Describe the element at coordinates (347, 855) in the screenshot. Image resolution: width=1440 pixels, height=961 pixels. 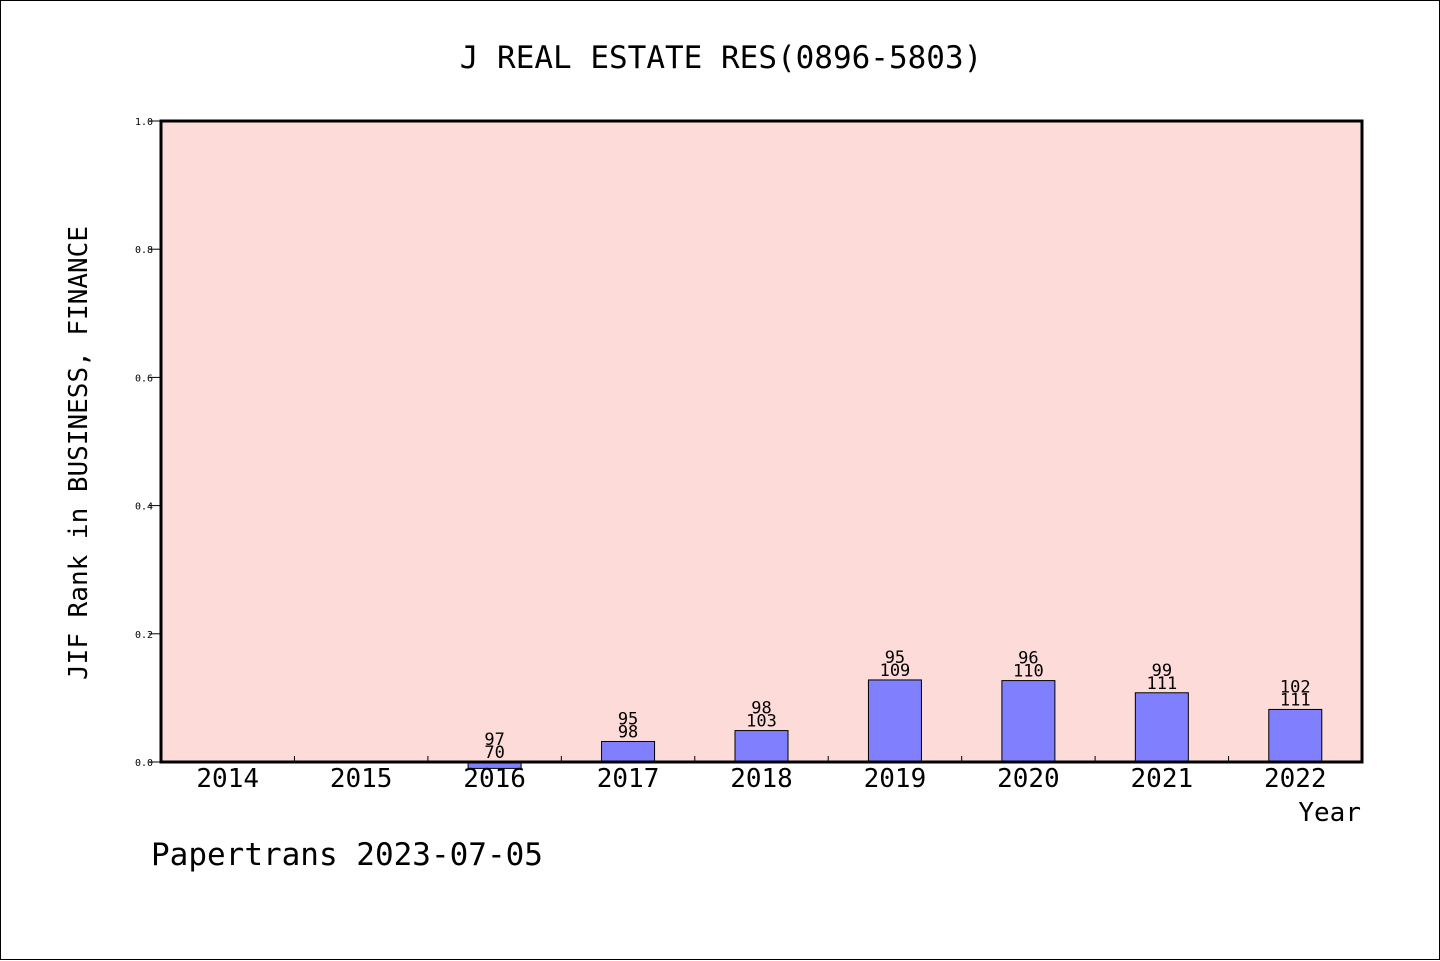
I see `footer-text: Papertrans 2023-07-05` at that location.